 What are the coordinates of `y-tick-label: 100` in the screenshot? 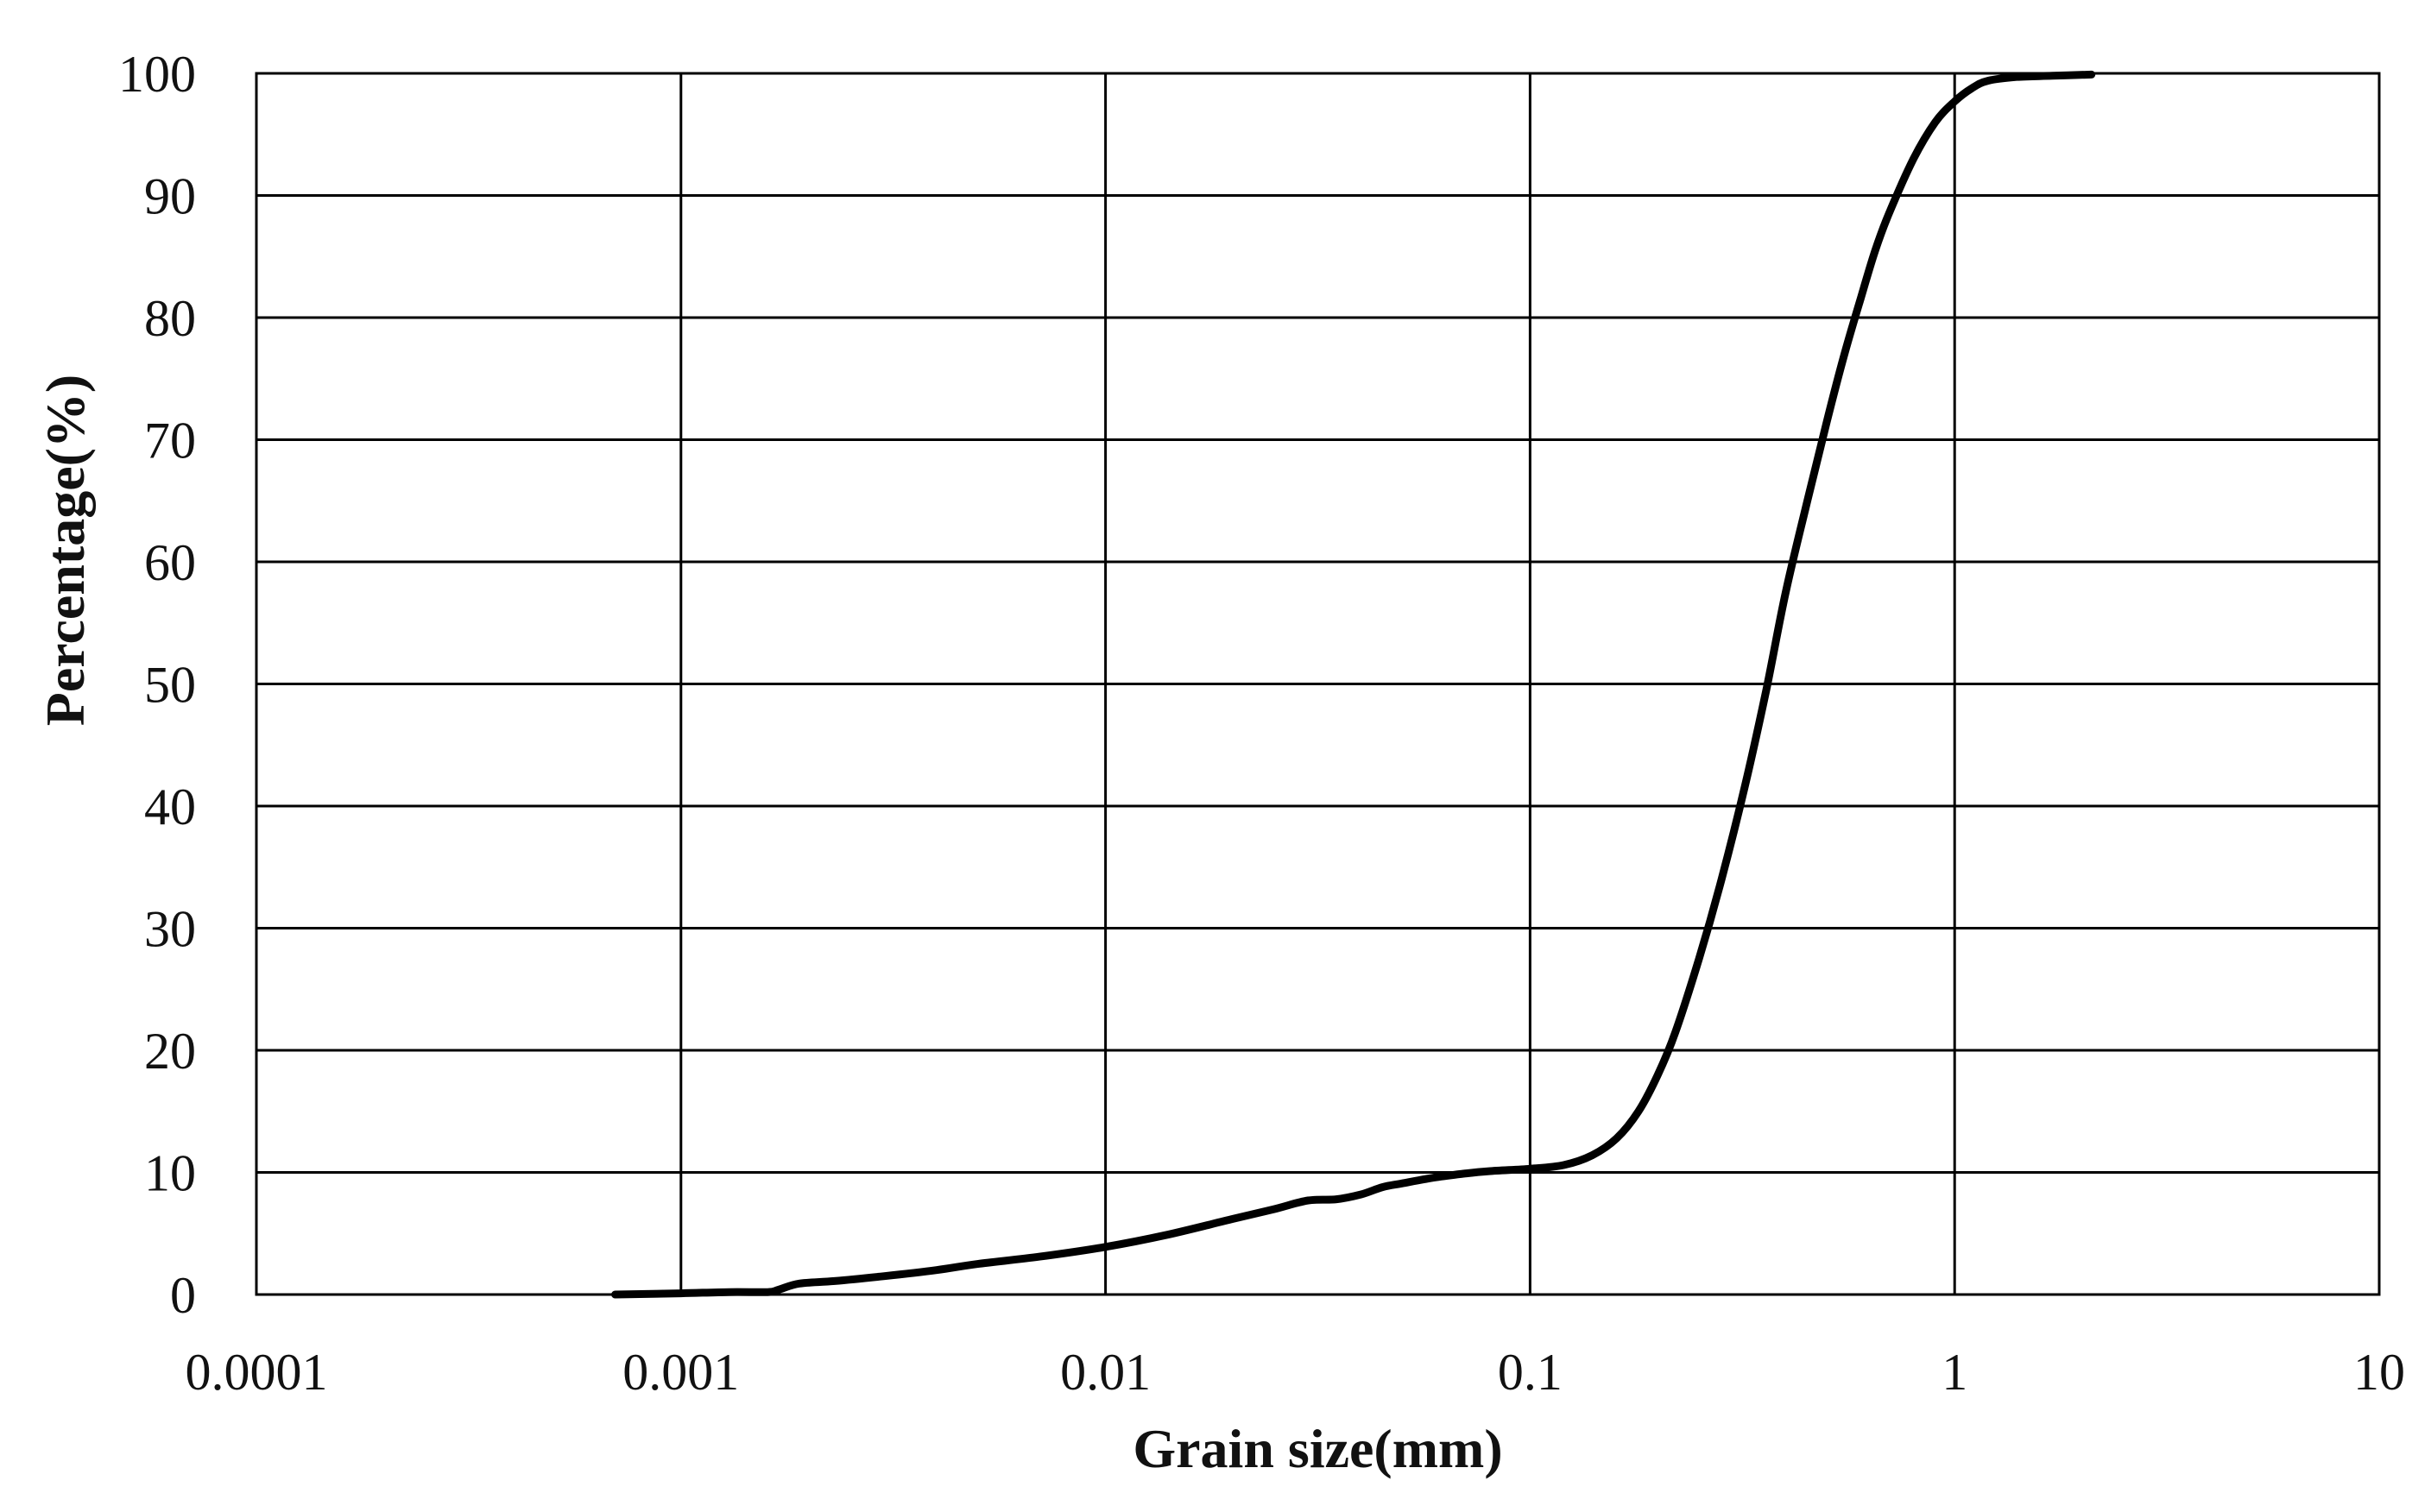 It's located at (157, 75).